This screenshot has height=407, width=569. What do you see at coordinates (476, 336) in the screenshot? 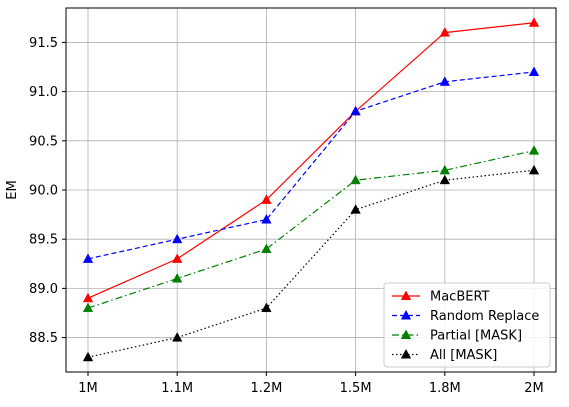
I see `legend-label: Partial [MASK]` at bounding box center [476, 336].